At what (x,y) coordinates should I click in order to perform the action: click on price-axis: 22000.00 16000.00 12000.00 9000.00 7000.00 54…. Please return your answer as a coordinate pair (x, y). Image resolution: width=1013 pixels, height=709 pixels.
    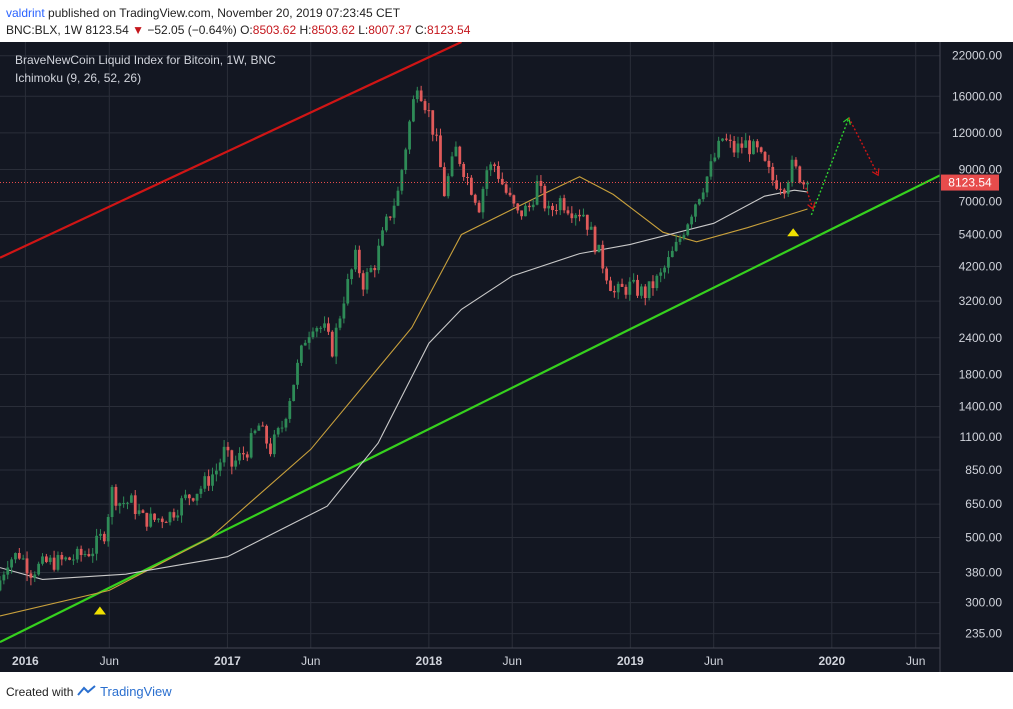
    Looking at the image, I should click on (977, 345).